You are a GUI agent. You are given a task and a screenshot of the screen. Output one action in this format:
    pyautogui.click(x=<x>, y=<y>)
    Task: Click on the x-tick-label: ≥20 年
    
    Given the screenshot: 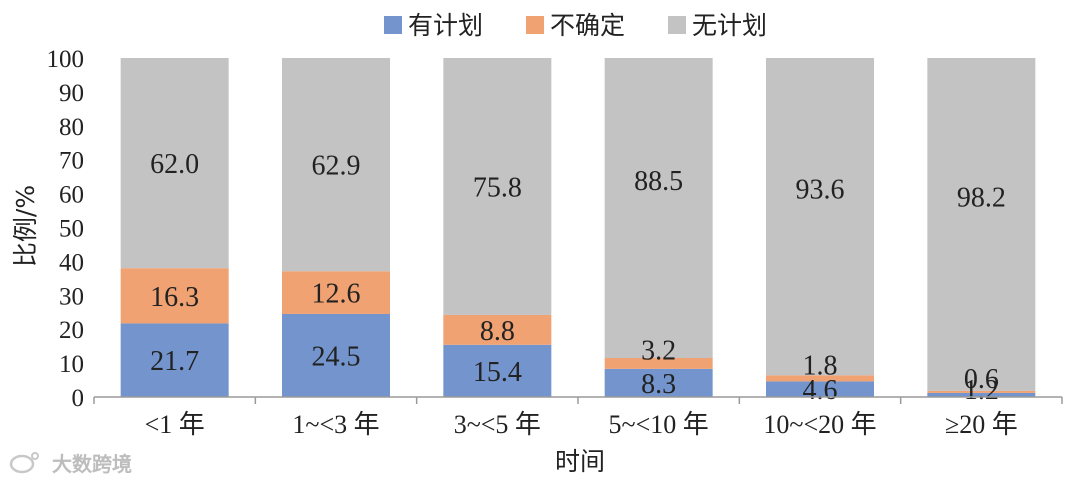 What is the action you would take?
    pyautogui.click(x=981, y=424)
    